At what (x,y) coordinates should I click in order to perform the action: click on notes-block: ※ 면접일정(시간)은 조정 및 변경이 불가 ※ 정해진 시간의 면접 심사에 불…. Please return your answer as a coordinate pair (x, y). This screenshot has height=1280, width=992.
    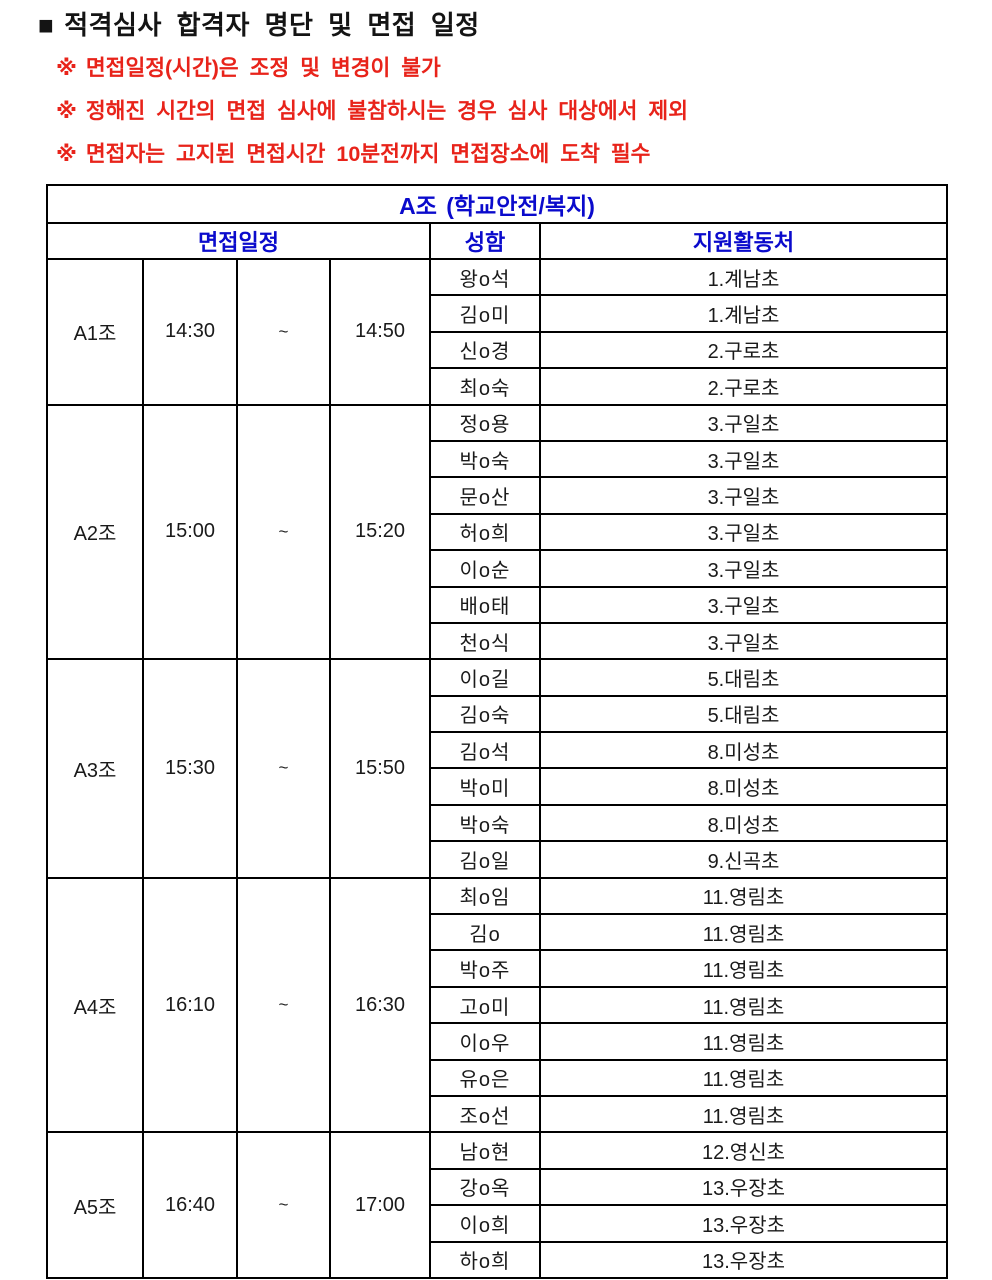
    Looking at the image, I should click on (524, 111).